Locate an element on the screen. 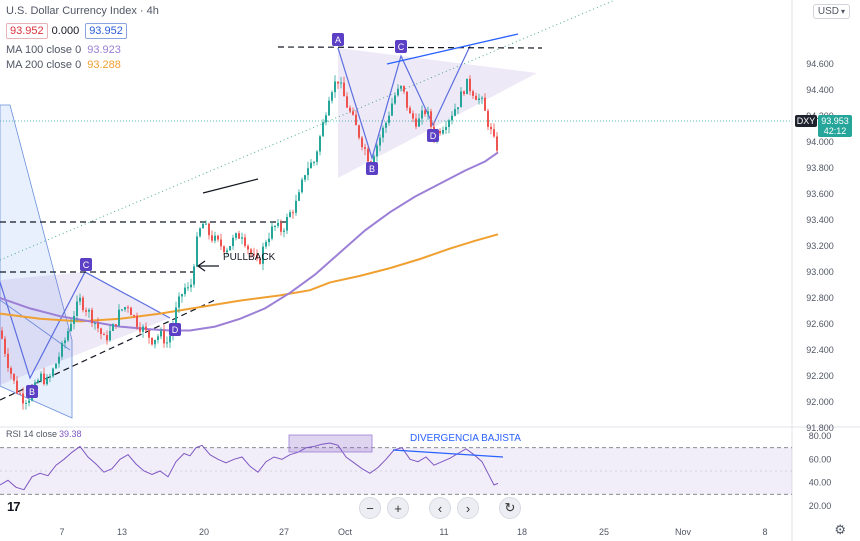 The width and height of the screenshot is (860, 541). ma100-legend: MA 100 close 0 93.923 is located at coordinates (63, 50).